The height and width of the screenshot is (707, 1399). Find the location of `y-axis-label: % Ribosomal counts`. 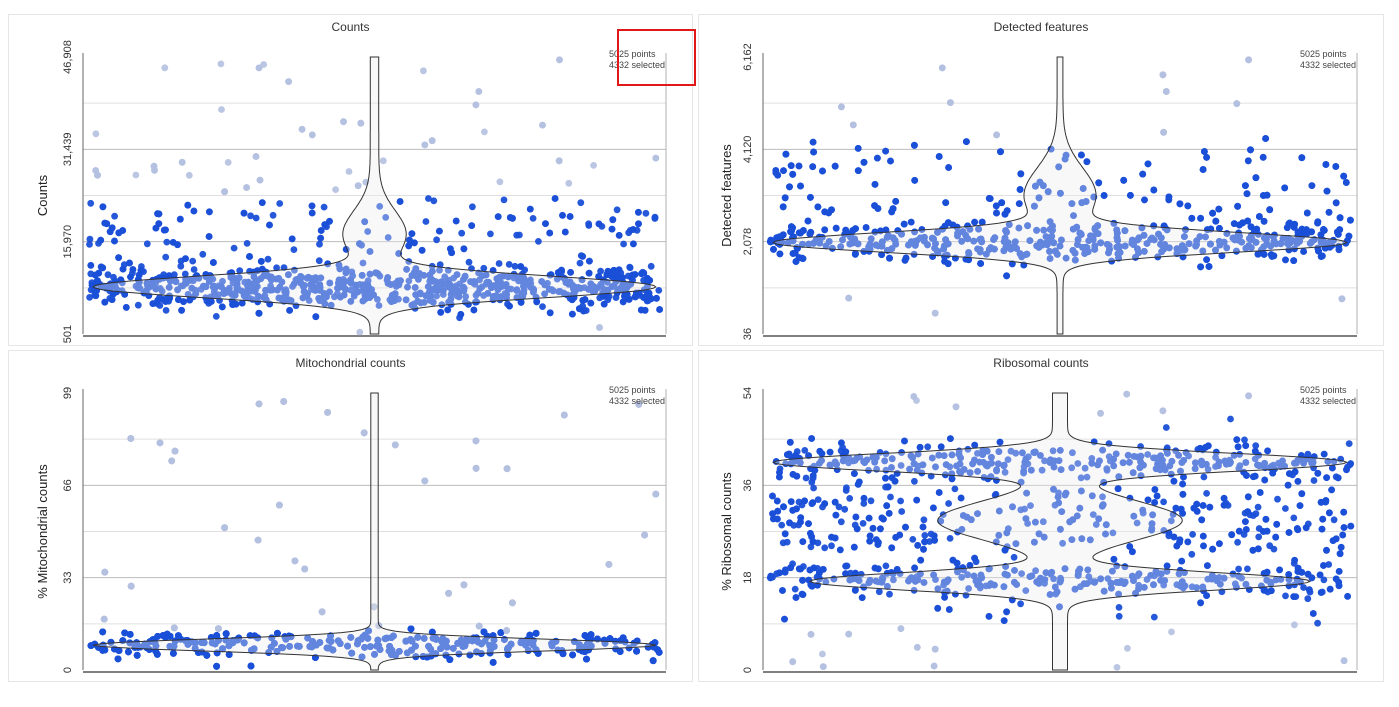

y-axis-label: % Ribosomal counts is located at coordinates (726, 531).